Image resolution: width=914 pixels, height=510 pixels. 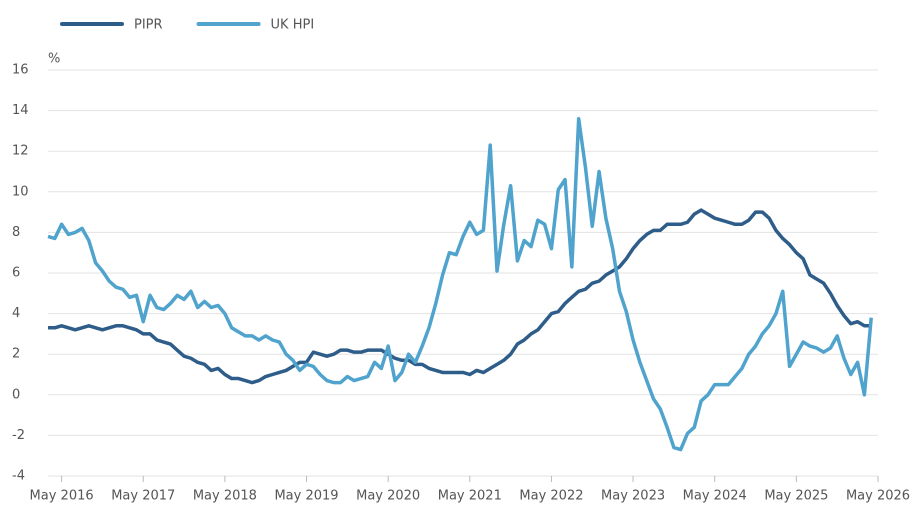 I want to click on y-tick-label: 14, so click(x=20, y=110).